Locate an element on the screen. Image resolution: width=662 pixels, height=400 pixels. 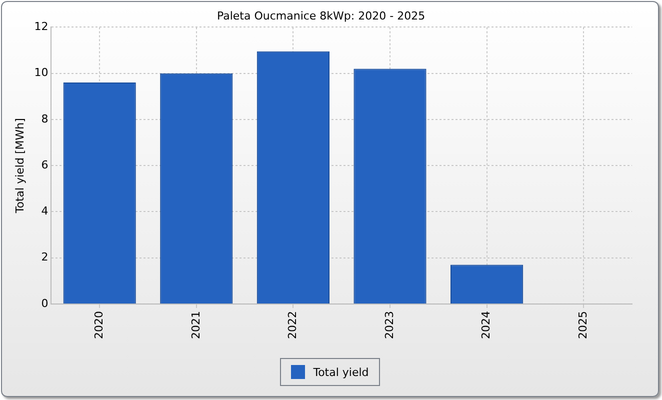
y-tick-label: 12 is located at coordinates (41, 27).